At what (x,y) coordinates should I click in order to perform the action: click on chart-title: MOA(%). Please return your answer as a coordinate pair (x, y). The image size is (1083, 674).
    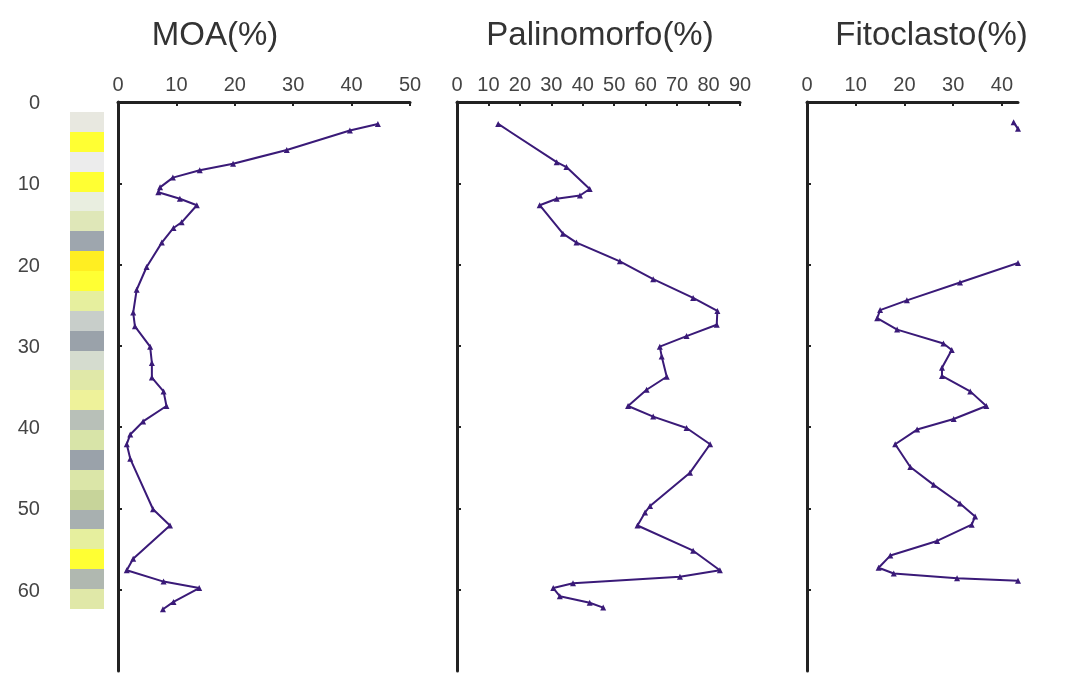
    Looking at the image, I should click on (215, 33).